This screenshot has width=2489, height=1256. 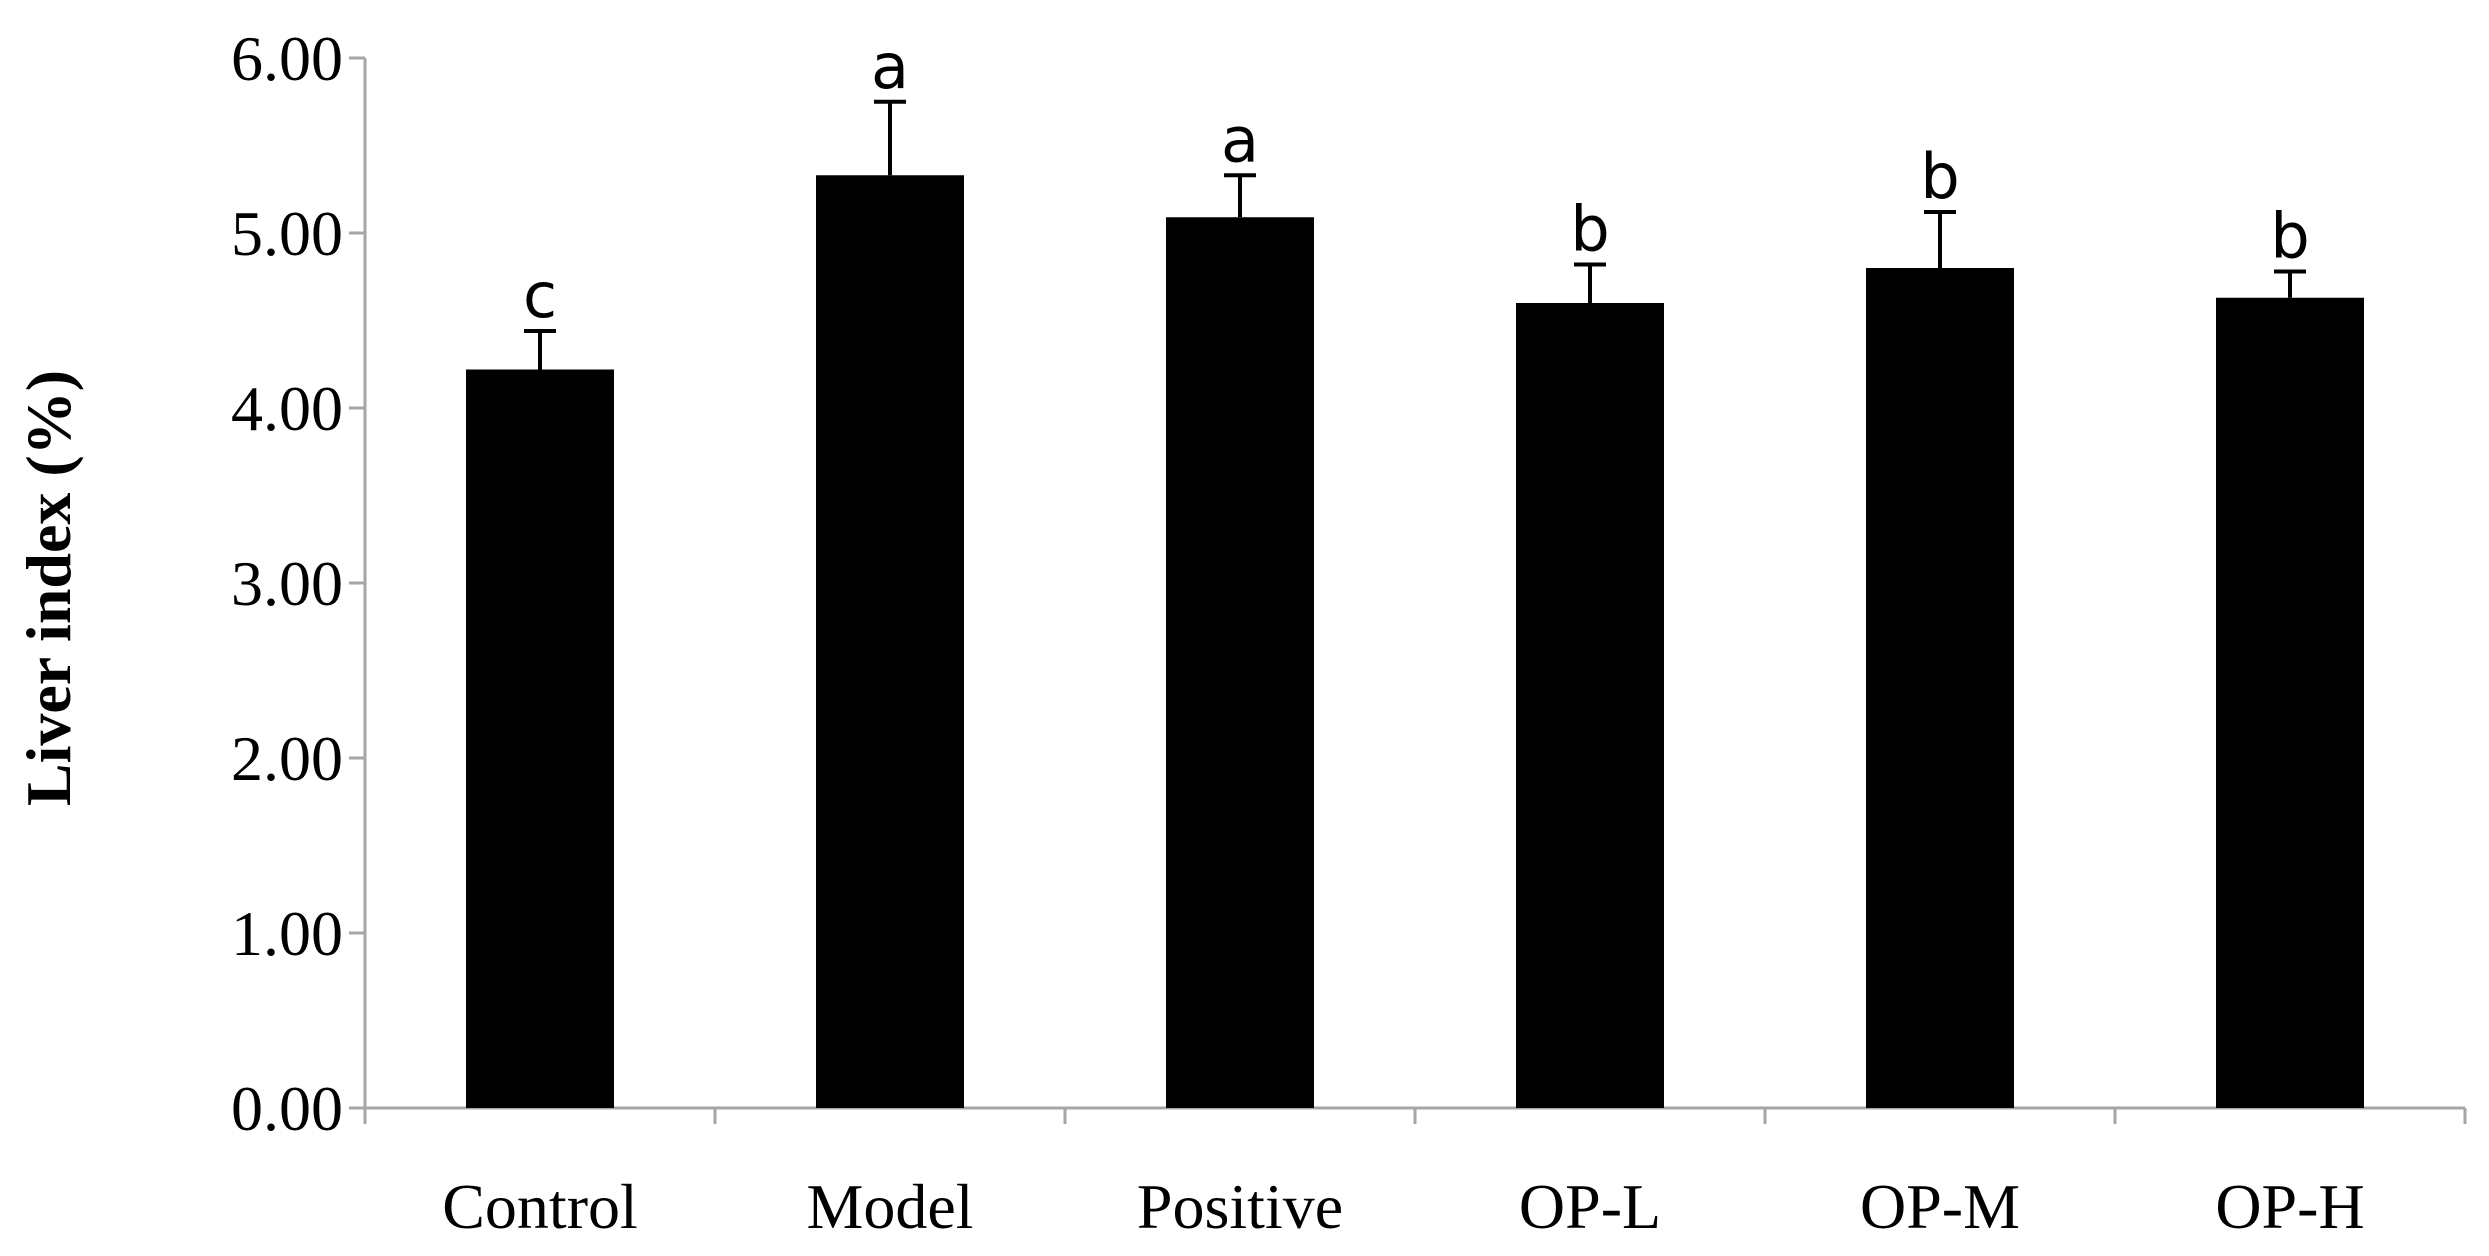 What do you see at coordinates (2290, 702) in the screenshot?
I see `bar-op-h` at bounding box center [2290, 702].